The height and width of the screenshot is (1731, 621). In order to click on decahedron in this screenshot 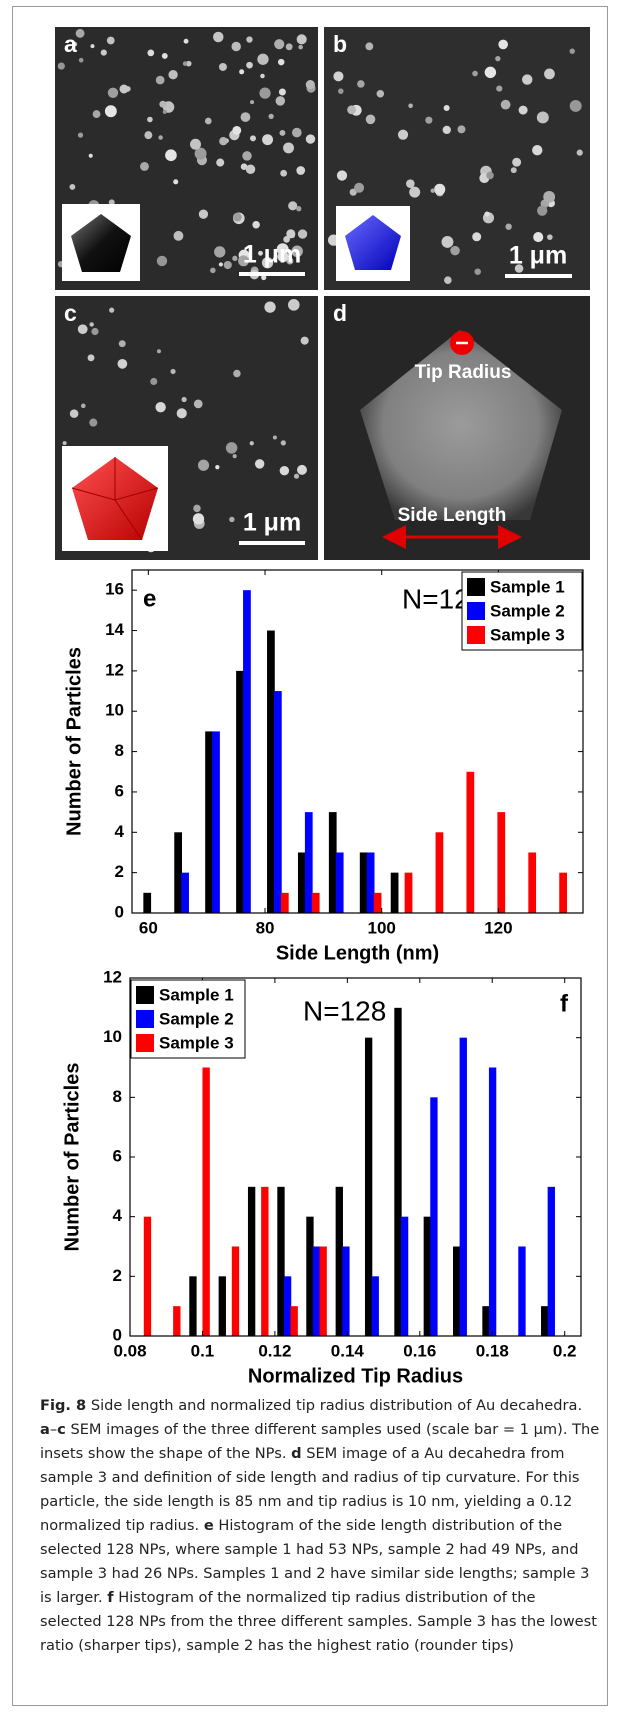, I will do `click(461, 425)`.